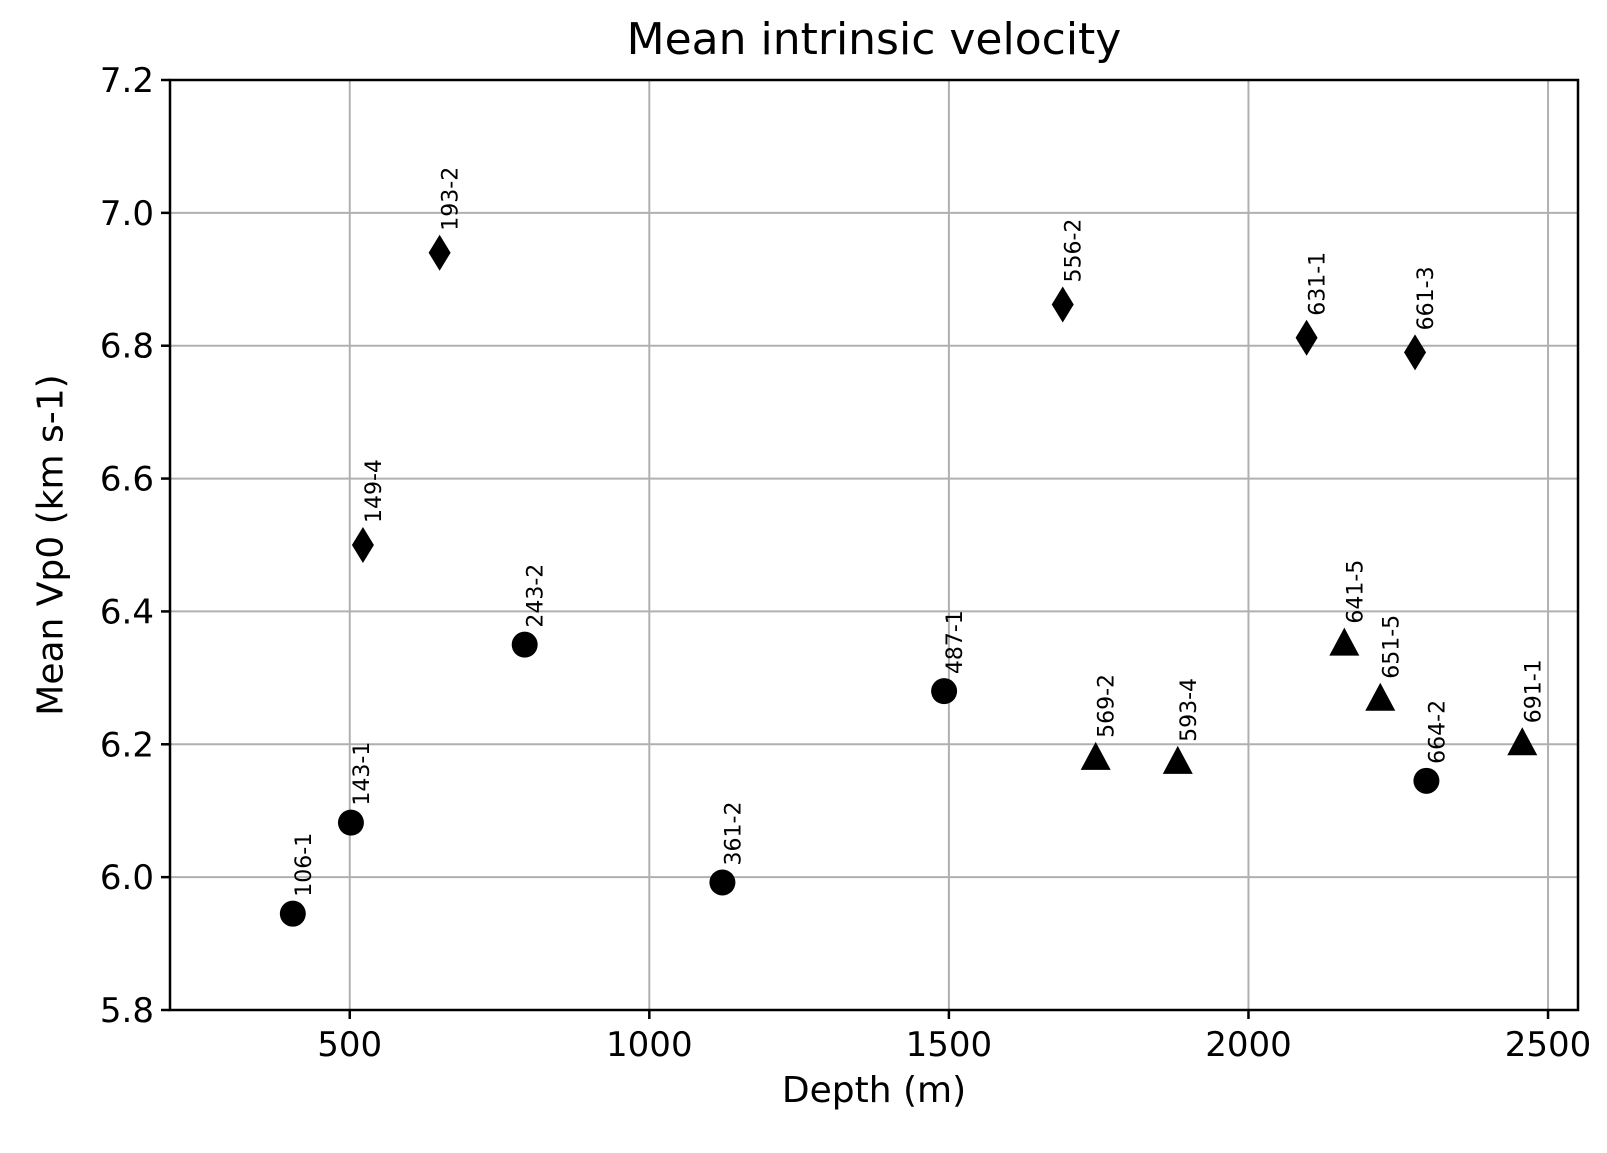 Image resolution: width=1607 pixels, height=1153 pixels. I want to click on point-label: 149-4, so click(374, 491).